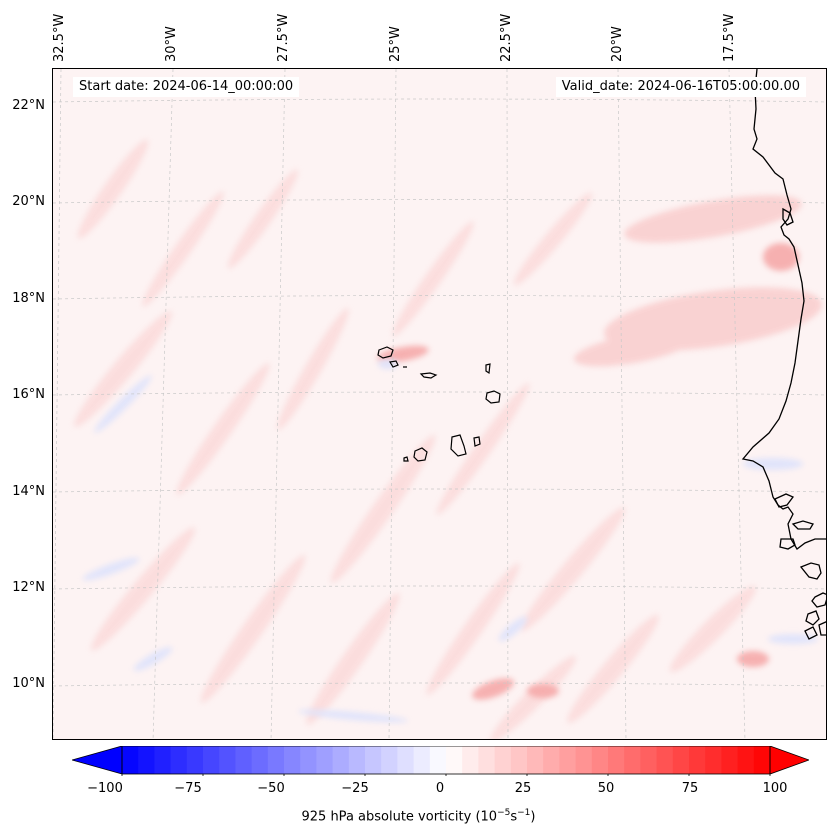 This screenshot has height=839, width=837. I want to click on colorbar-low-extension, so click(97, 760).